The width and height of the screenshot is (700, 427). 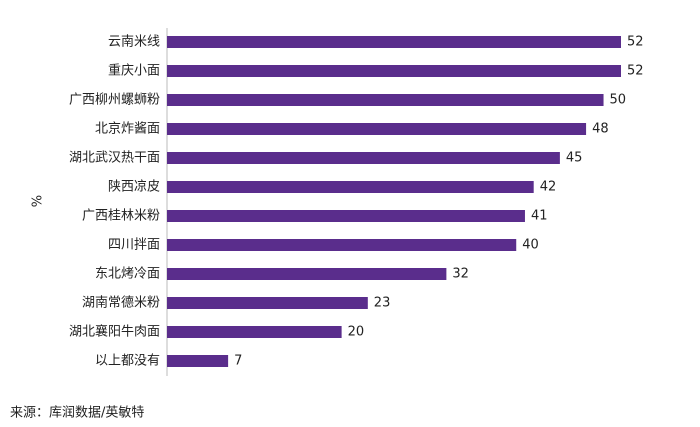 What do you see at coordinates (121, 216) in the screenshot?
I see `category-label: 广西桂林米粉` at bounding box center [121, 216].